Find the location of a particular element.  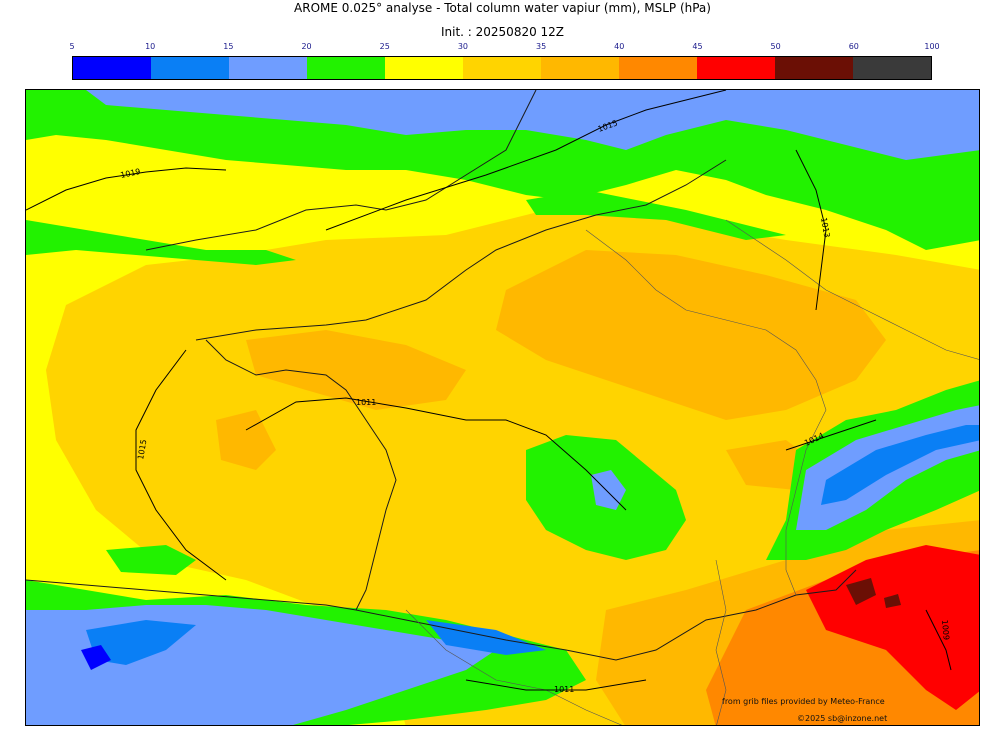

isobar-1011-center is located at coordinates (436, 454).